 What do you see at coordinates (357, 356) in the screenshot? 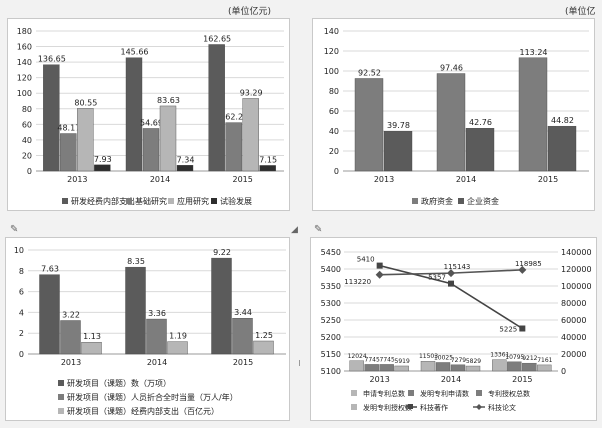
I see `data-label: 12024` at bounding box center [357, 356].